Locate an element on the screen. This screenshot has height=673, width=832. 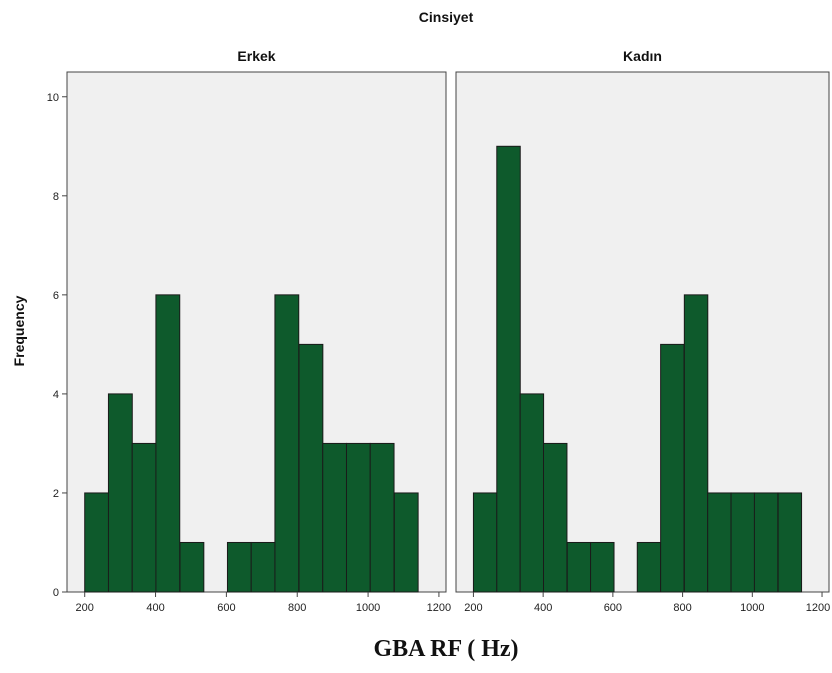
panel-label: Kadın is located at coordinates (642, 56).